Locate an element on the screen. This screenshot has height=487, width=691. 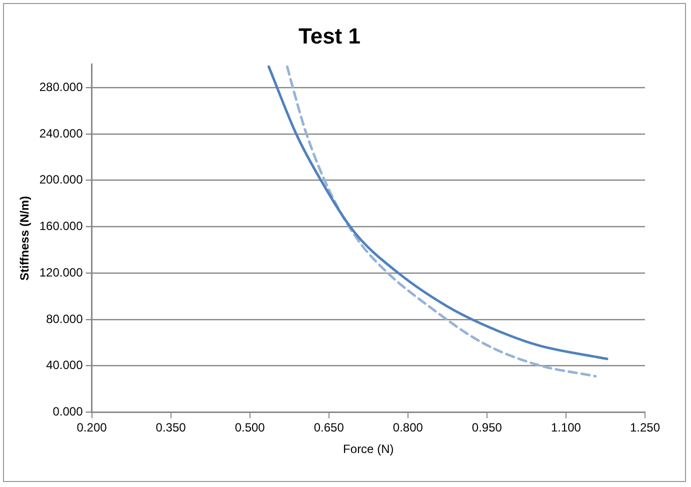
x-tick-label: 0.200 is located at coordinates (92, 427).